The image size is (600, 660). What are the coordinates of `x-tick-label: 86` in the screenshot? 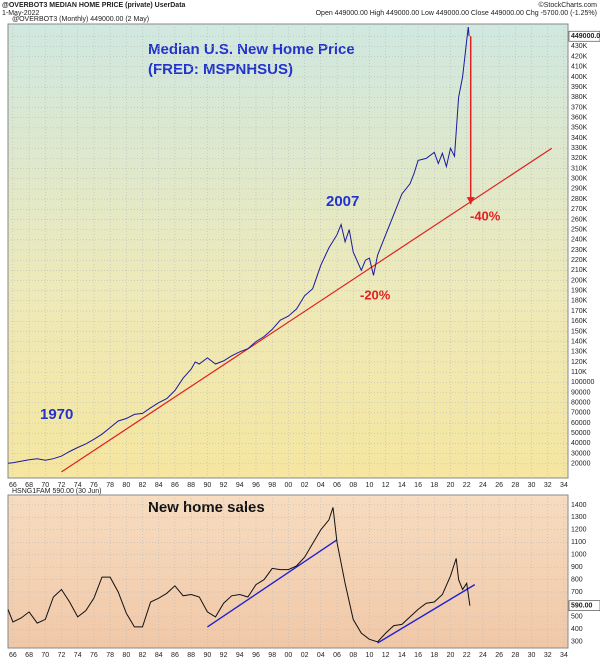 It's located at (175, 655).